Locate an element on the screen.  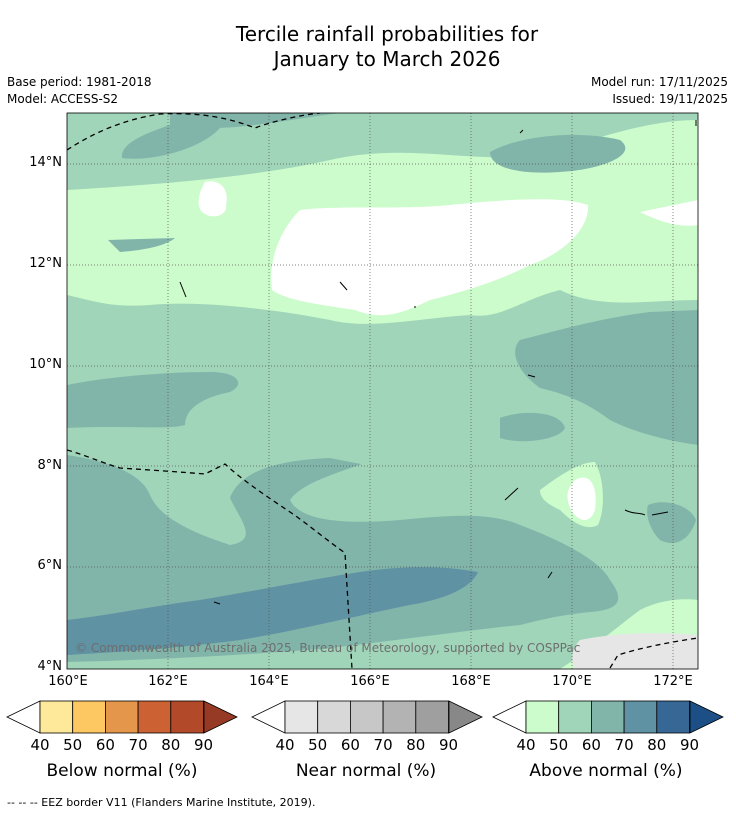
lat-label-4: 4°N is located at coordinates (50, 666).